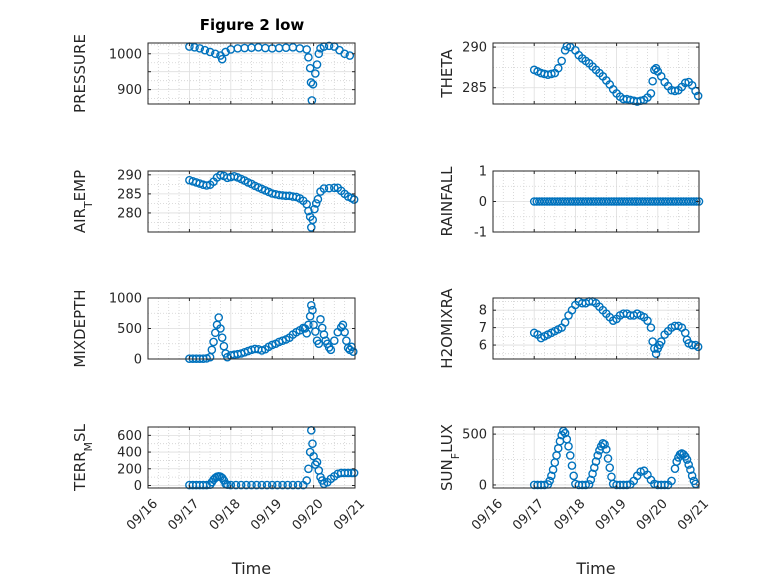 This screenshot has height=583, width=778. I want to click on y-tick-label: 8, so click(483, 311).